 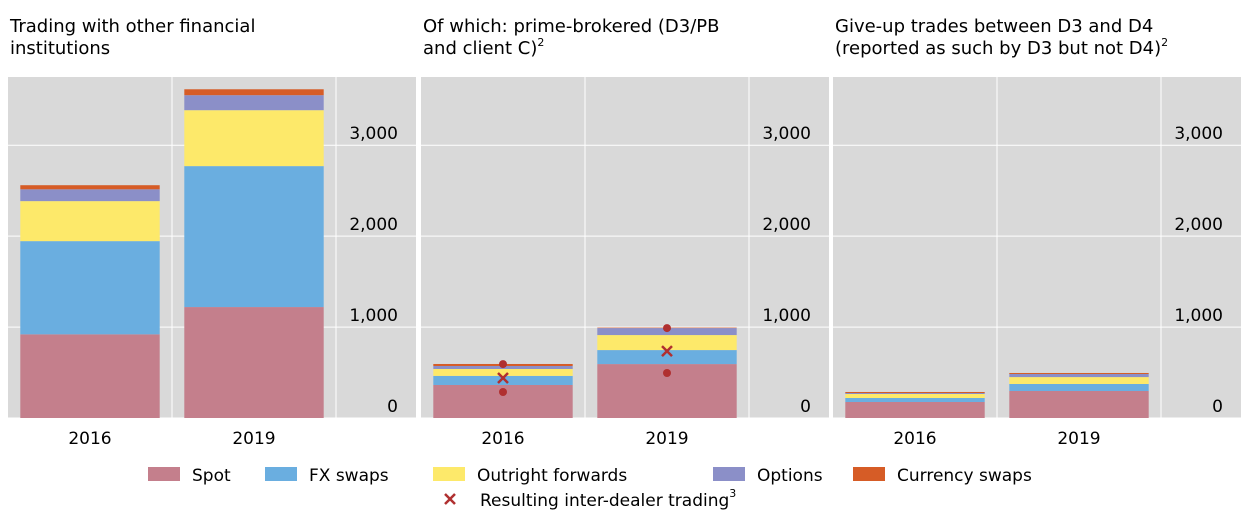 I want to click on chart-title: institutions, so click(x=60, y=48).